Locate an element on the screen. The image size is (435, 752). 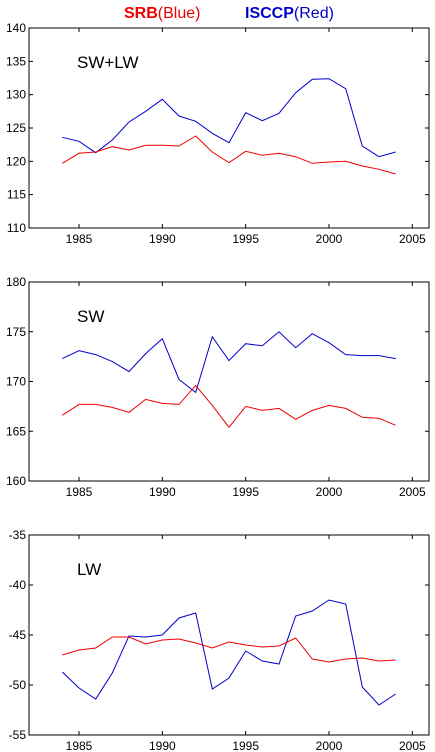
y-tick-label: 120 is located at coordinates (16, 161).